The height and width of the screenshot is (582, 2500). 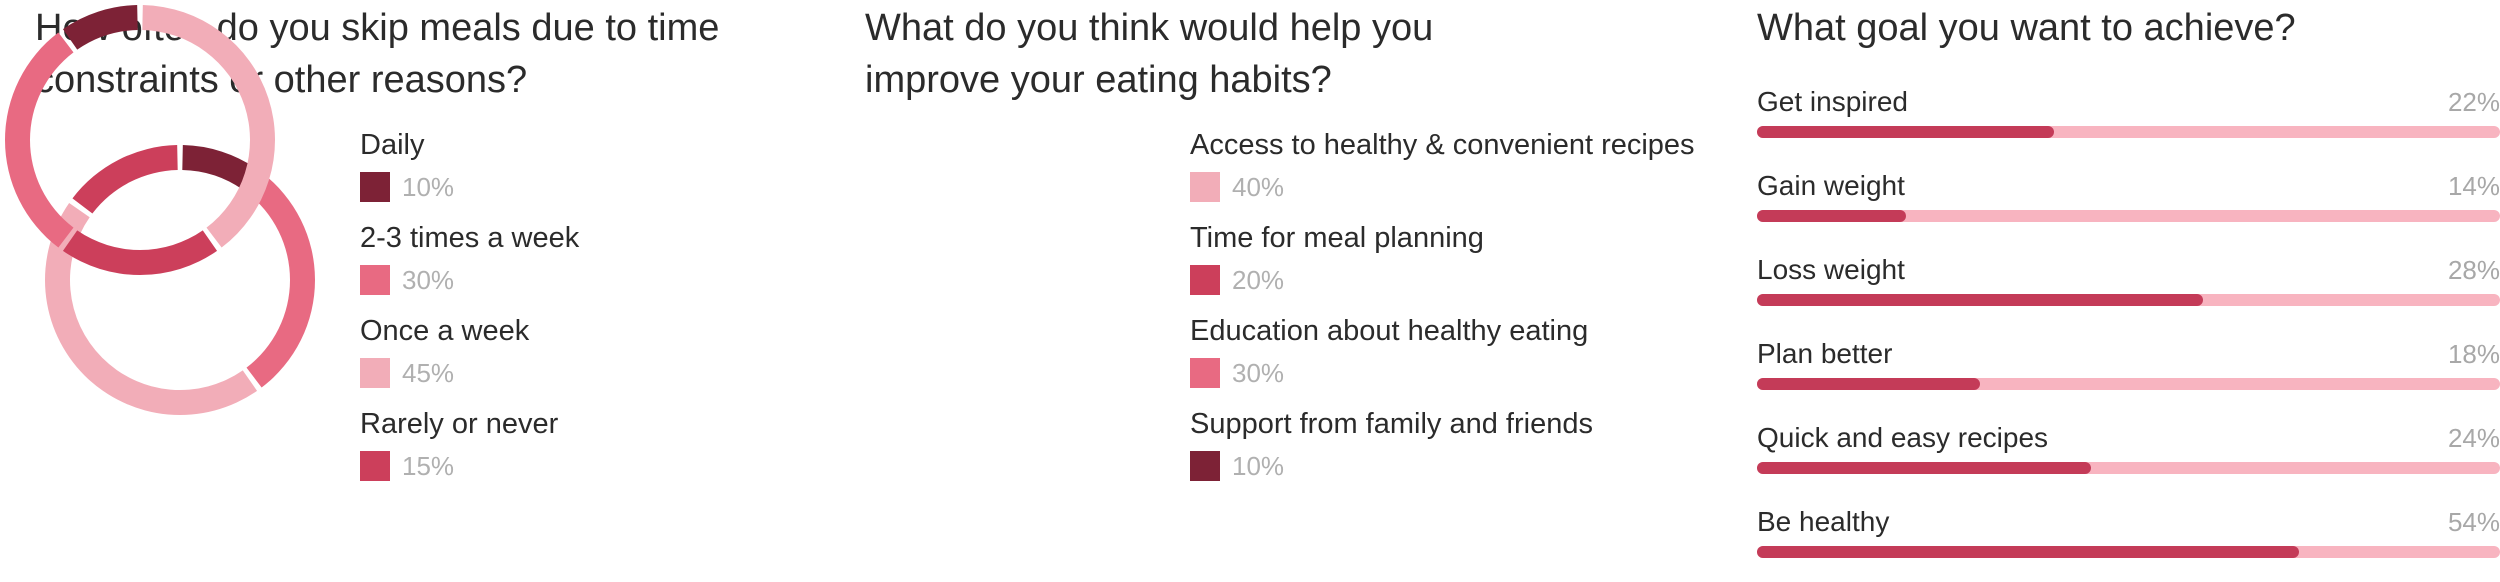 What do you see at coordinates (2128, 374) in the screenshot?
I see `bar-row: Plan better 18%` at bounding box center [2128, 374].